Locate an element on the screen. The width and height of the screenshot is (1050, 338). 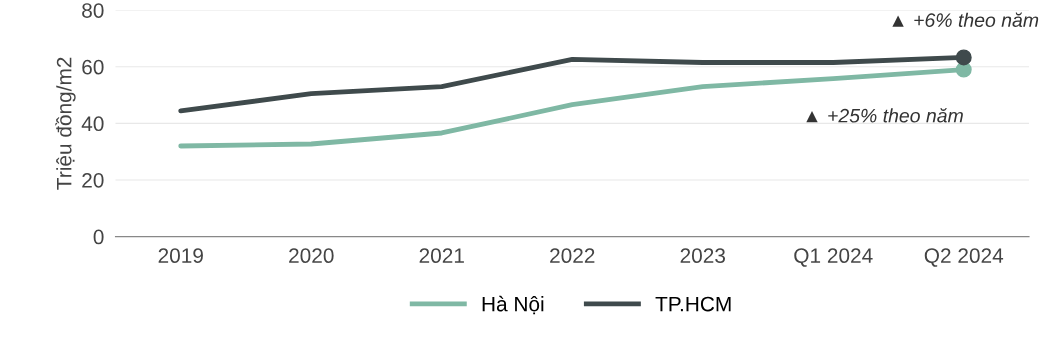
annotation: ▲ +25% theo năm is located at coordinates (884, 115).